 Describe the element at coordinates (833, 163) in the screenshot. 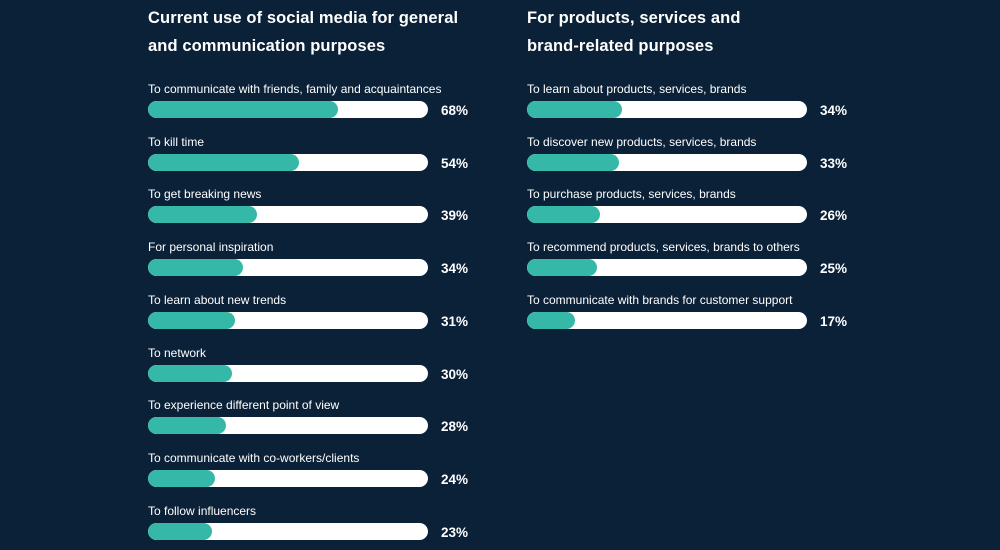

I see `data-label: 33%` at that location.